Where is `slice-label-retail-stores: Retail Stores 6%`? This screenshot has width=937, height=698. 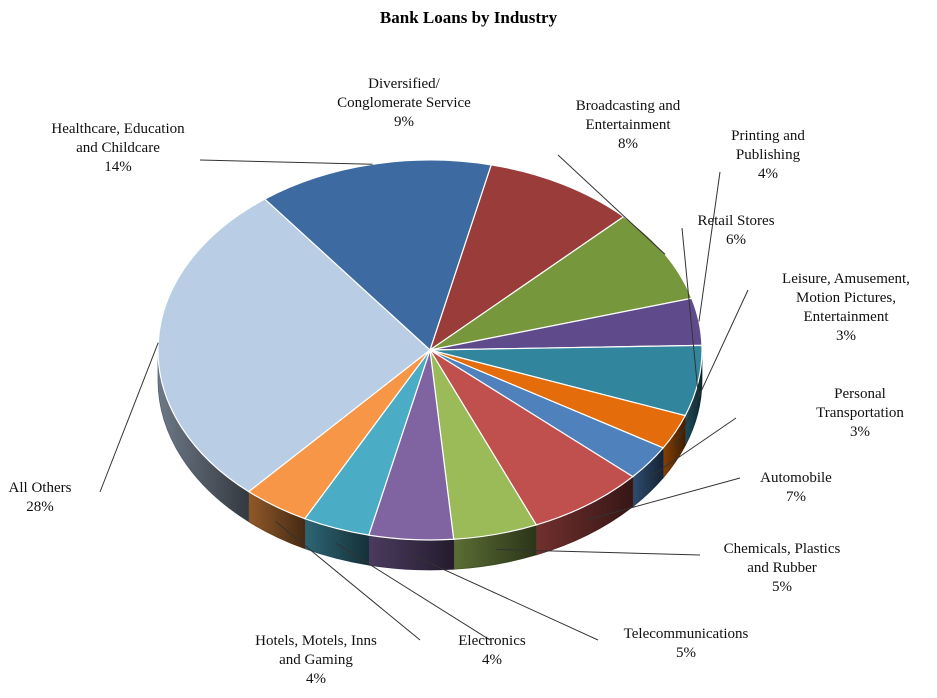
slice-label-retail-stores: Retail Stores 6% is located at coordinates (735, 230).